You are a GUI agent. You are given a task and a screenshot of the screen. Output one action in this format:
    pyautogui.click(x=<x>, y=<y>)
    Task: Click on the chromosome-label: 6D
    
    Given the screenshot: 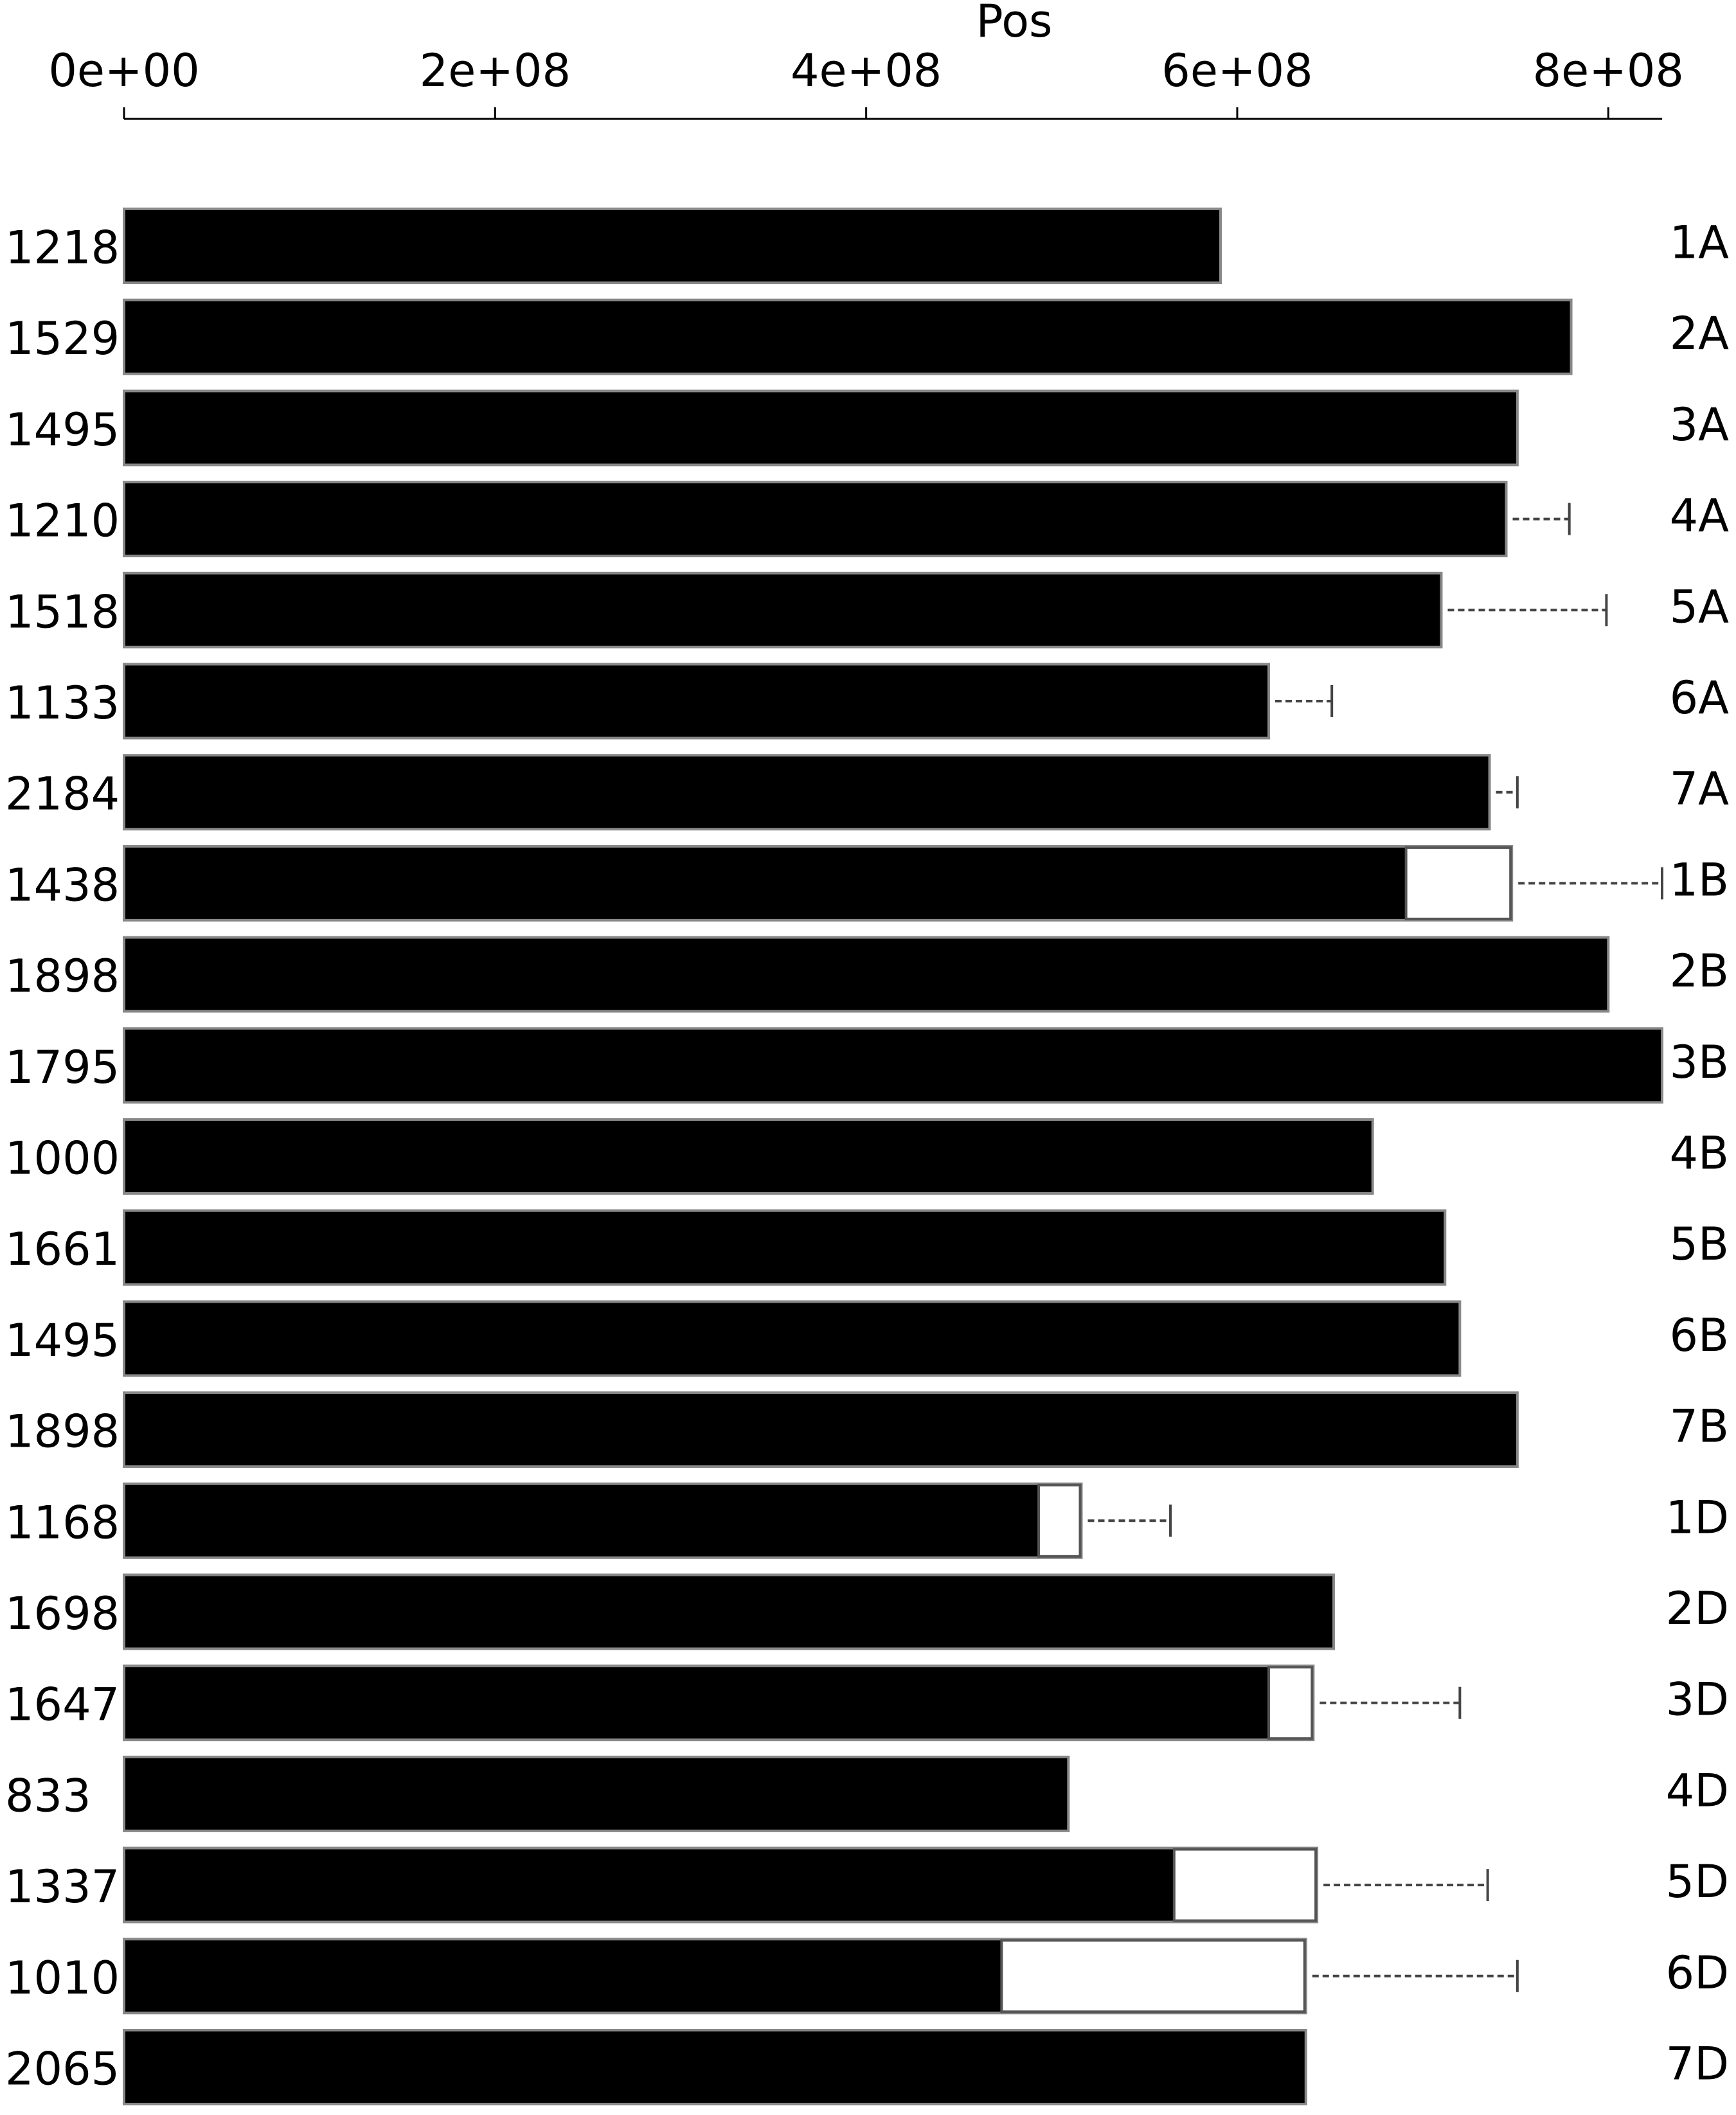 What is the action you would take?
    pyautogui.click(x=1697, y=1973)
    